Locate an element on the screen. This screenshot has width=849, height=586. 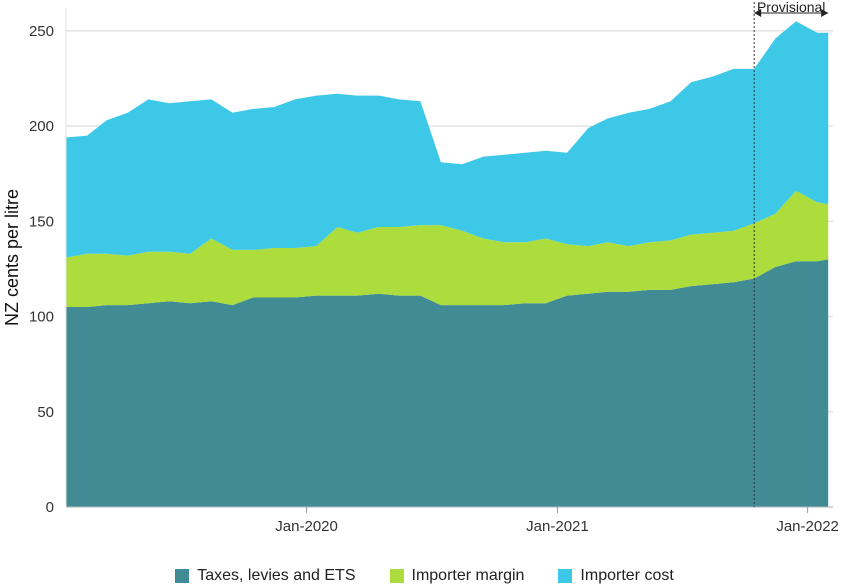
x-tick-label: Jan-2020 is located at coordinates (306, 526).